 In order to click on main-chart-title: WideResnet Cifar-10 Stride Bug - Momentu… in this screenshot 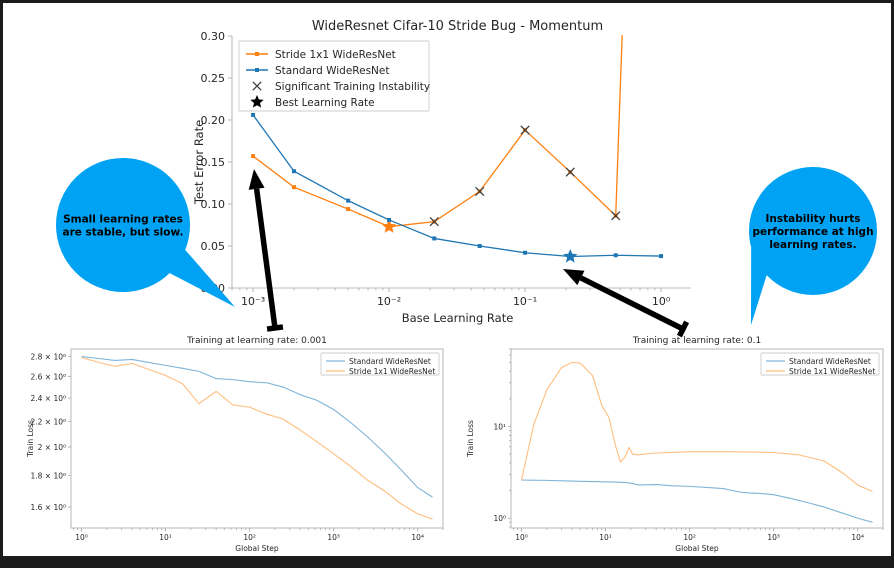, I will do `click(457, 26)`.